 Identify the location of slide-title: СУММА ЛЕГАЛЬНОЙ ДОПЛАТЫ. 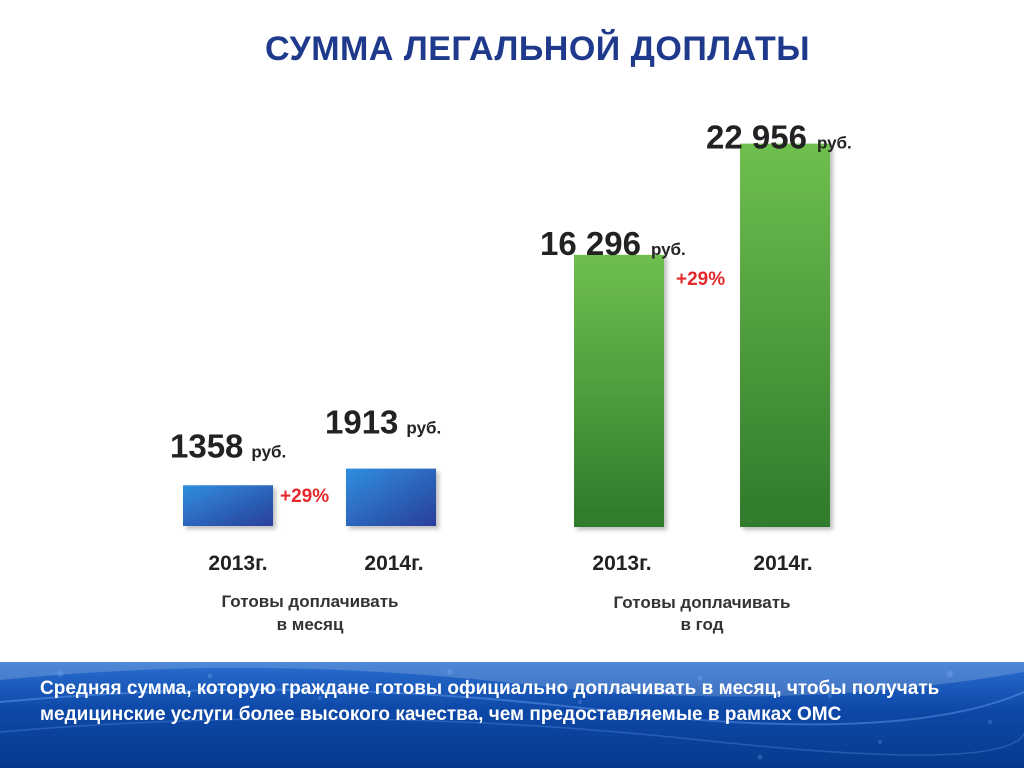
(537, 49).